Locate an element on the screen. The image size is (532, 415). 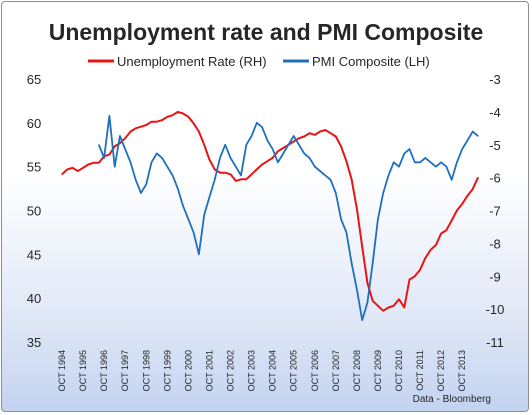
right-axis: -3 -4 -5 -6 -7 -8 -9 -10 -11 is located at coordinates (495, 211).